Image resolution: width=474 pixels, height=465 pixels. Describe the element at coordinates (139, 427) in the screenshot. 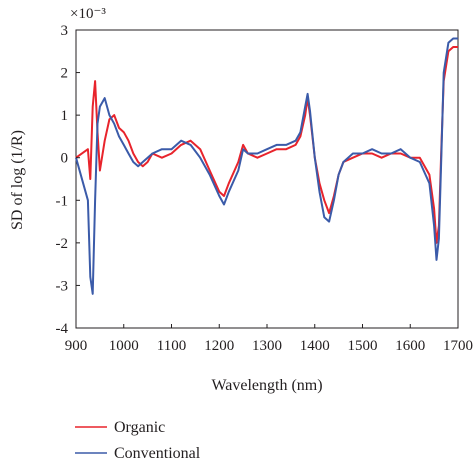

I see `legend-label-organic: Organic` at that location.